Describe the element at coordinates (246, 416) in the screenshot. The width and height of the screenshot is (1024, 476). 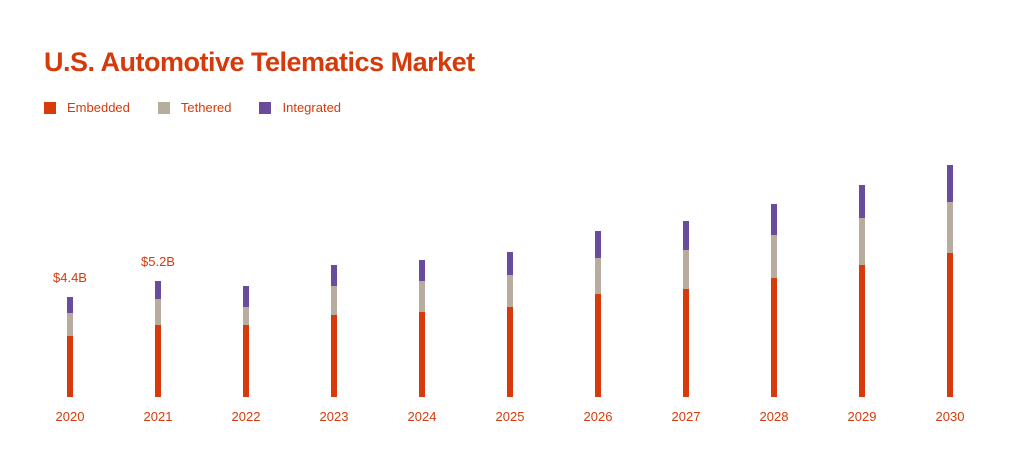
I see `x-axis-label: 2022` at that location.